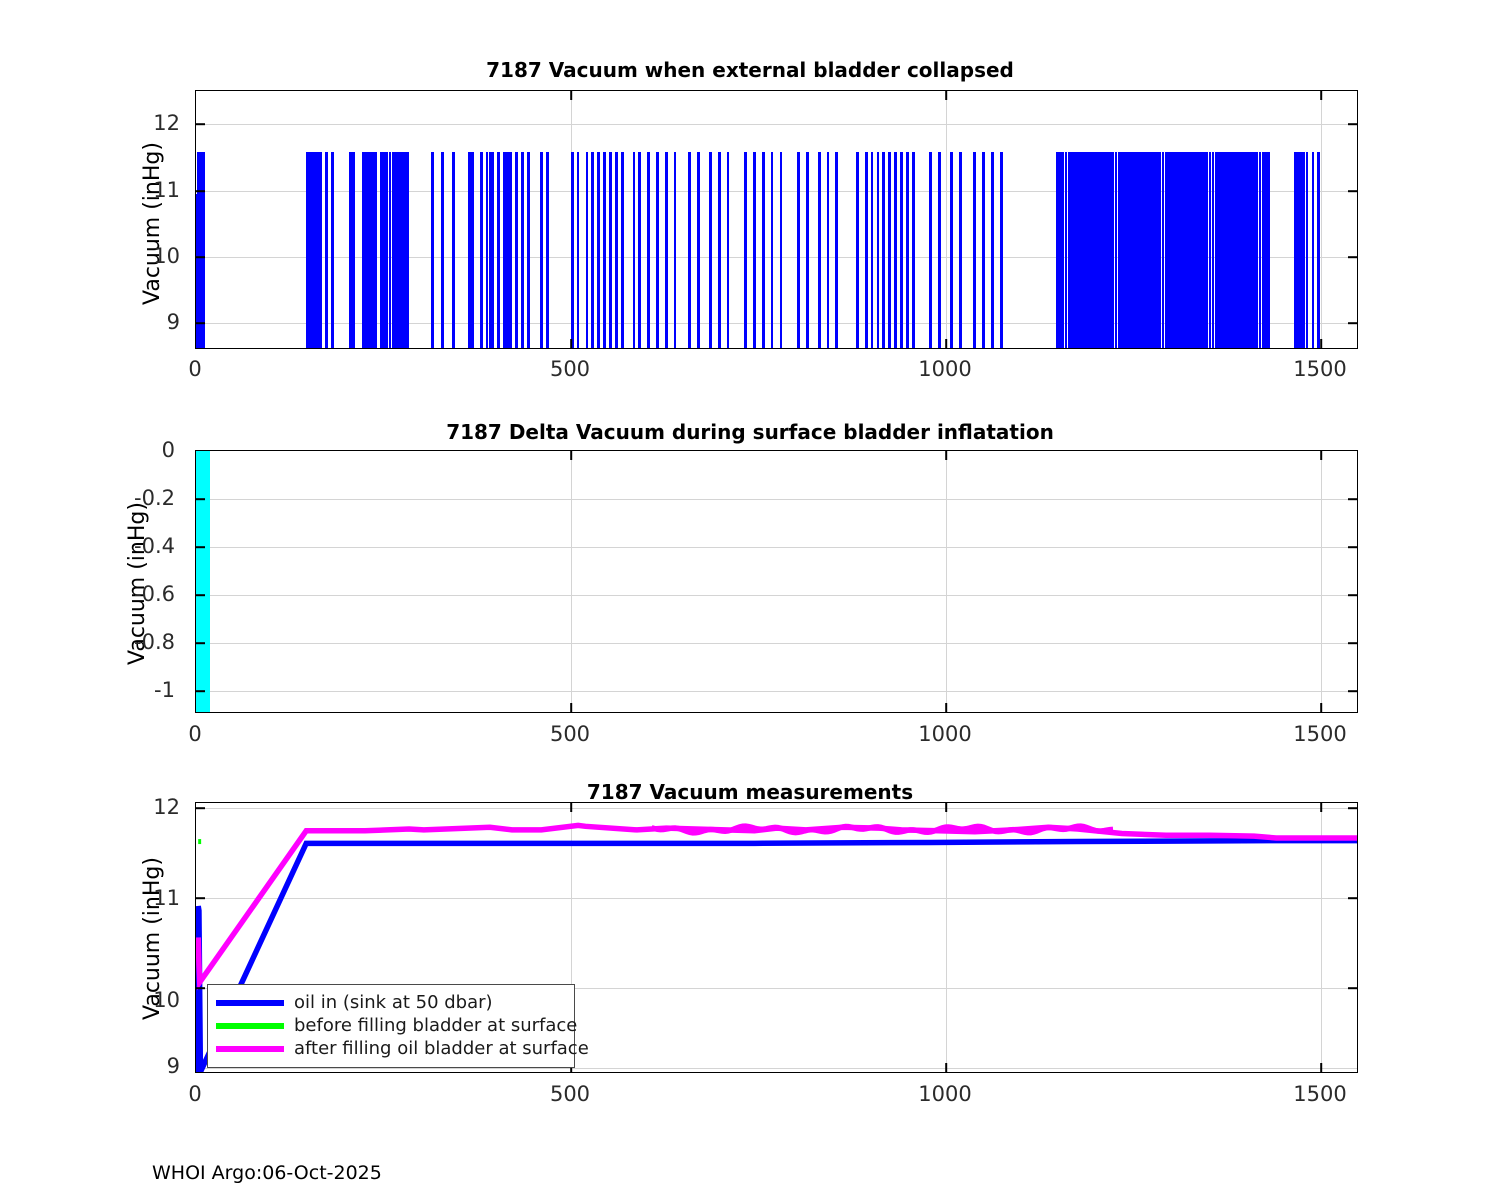 Image resolution: width=1500 pixels, height=1200 pixels. Describe the element at coordinates (154, 594) in the screenshot. I see `panel-2-ytick-n06: -0.6` at that location.